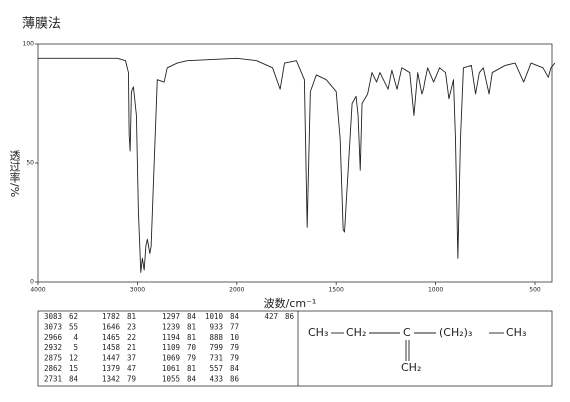  I want to click on peak-wavenumber: 1342, so click(111, 378).